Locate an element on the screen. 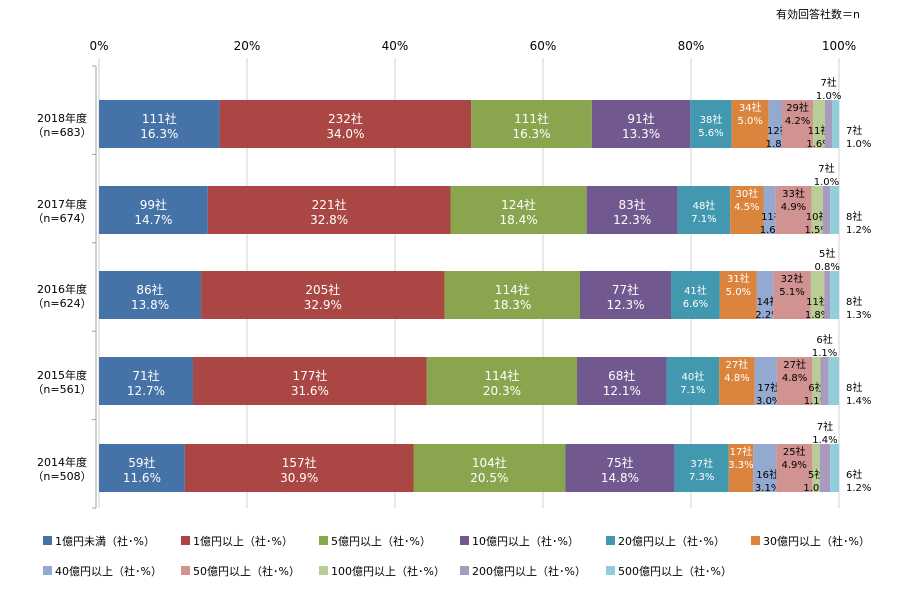 This screenshot has height=590, width=910. data-label-percent: 1.6% is located at coordinates (818, 144).